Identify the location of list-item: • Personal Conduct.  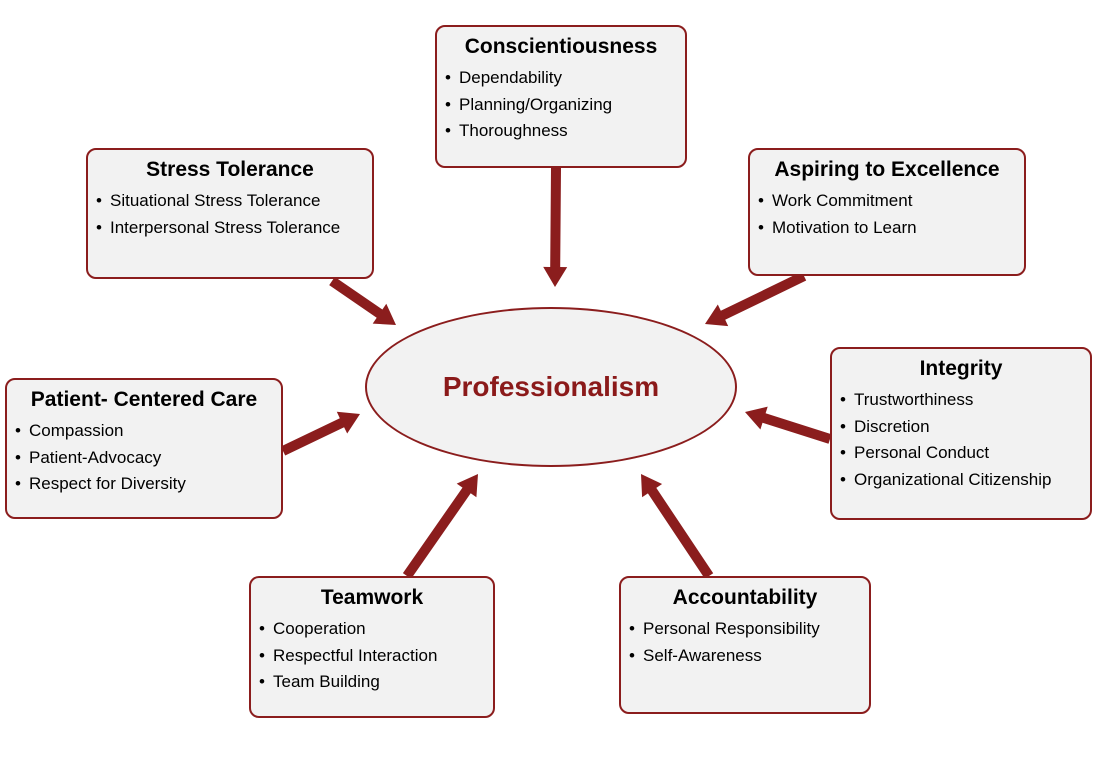
(915, 452).